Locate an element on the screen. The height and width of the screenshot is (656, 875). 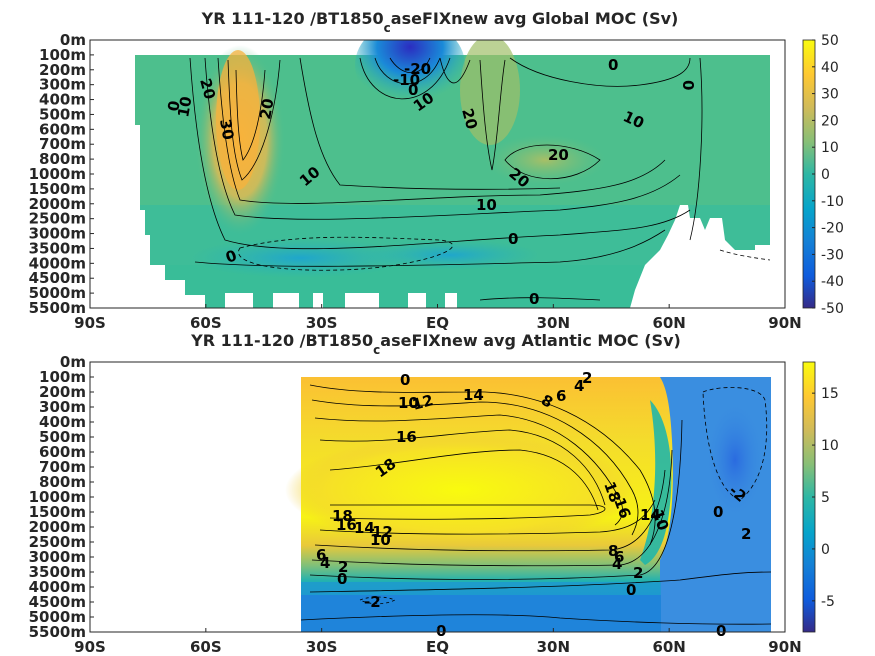
y-tick-label: 400m is located at coordinates (62, 422).